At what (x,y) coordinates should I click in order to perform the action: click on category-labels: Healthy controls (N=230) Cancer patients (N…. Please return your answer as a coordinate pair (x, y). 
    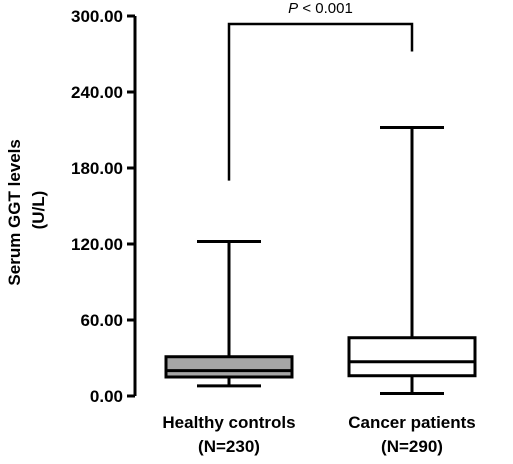
    Looking at the image, I should click on (318, 434).